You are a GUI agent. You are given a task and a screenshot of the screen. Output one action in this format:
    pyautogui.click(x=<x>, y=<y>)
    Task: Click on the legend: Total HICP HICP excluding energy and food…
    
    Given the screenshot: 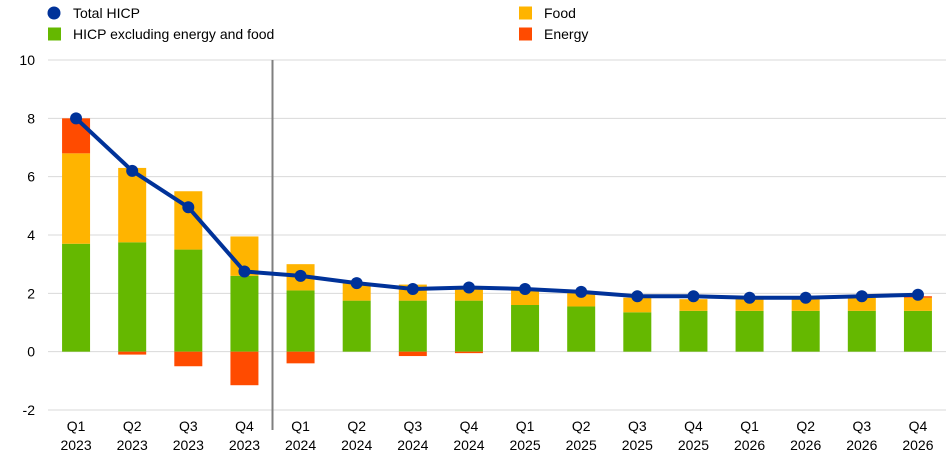 What is the action you would take?
    pyautogui.click(x=317, y=23)
    